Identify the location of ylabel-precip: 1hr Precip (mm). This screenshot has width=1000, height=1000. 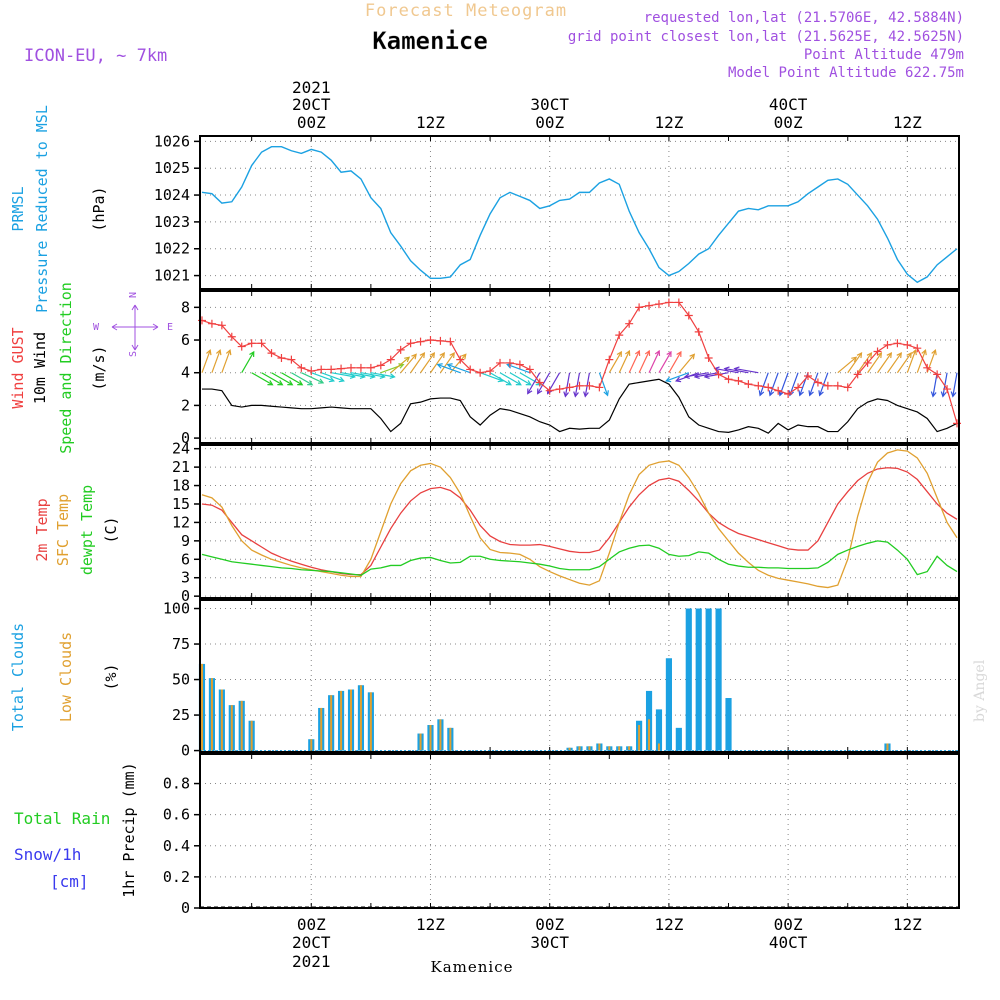
(129, 829).